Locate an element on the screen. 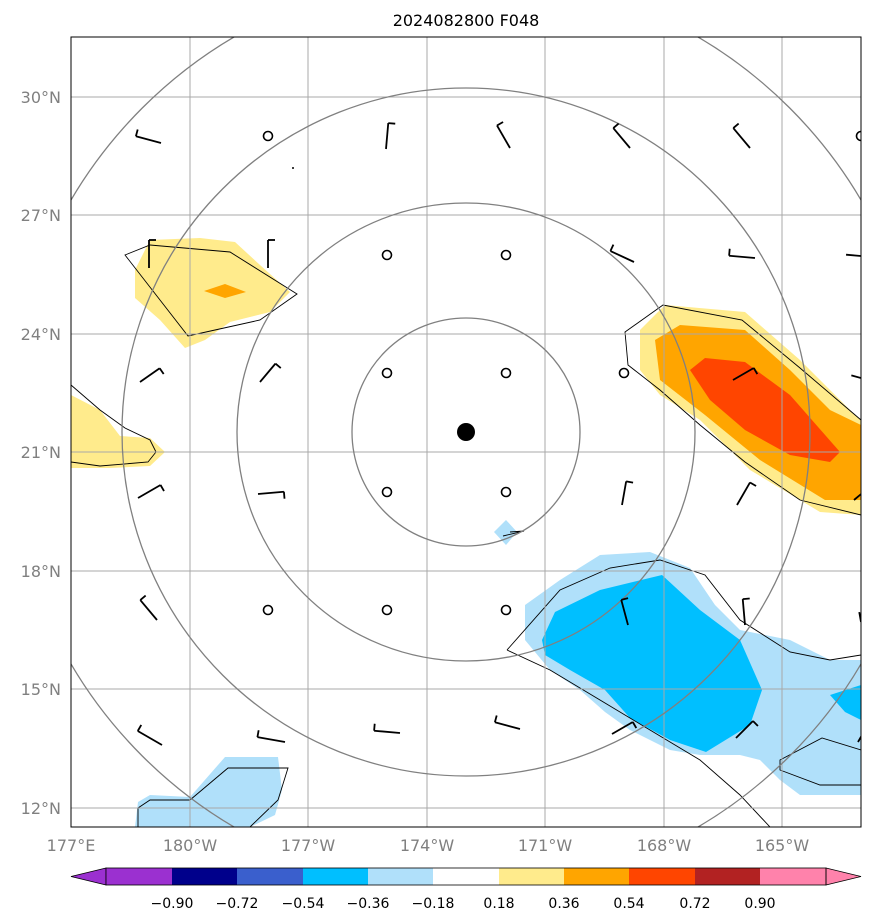 The image size is (873, 924). colorbar-label: 0.90 is located at coordinates (759, 904).